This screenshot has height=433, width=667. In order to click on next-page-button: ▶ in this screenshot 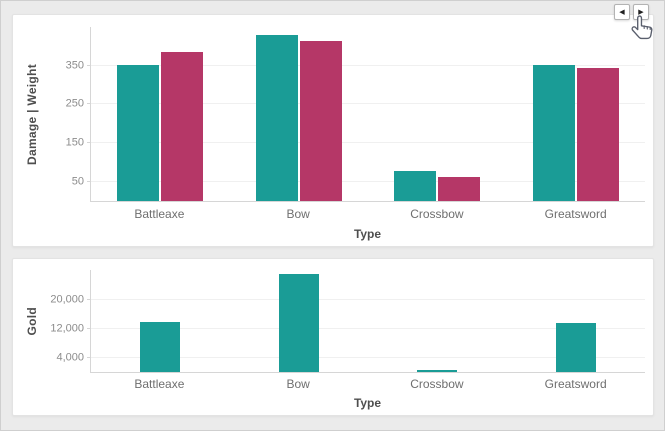, I will do `click(641, 12)`.